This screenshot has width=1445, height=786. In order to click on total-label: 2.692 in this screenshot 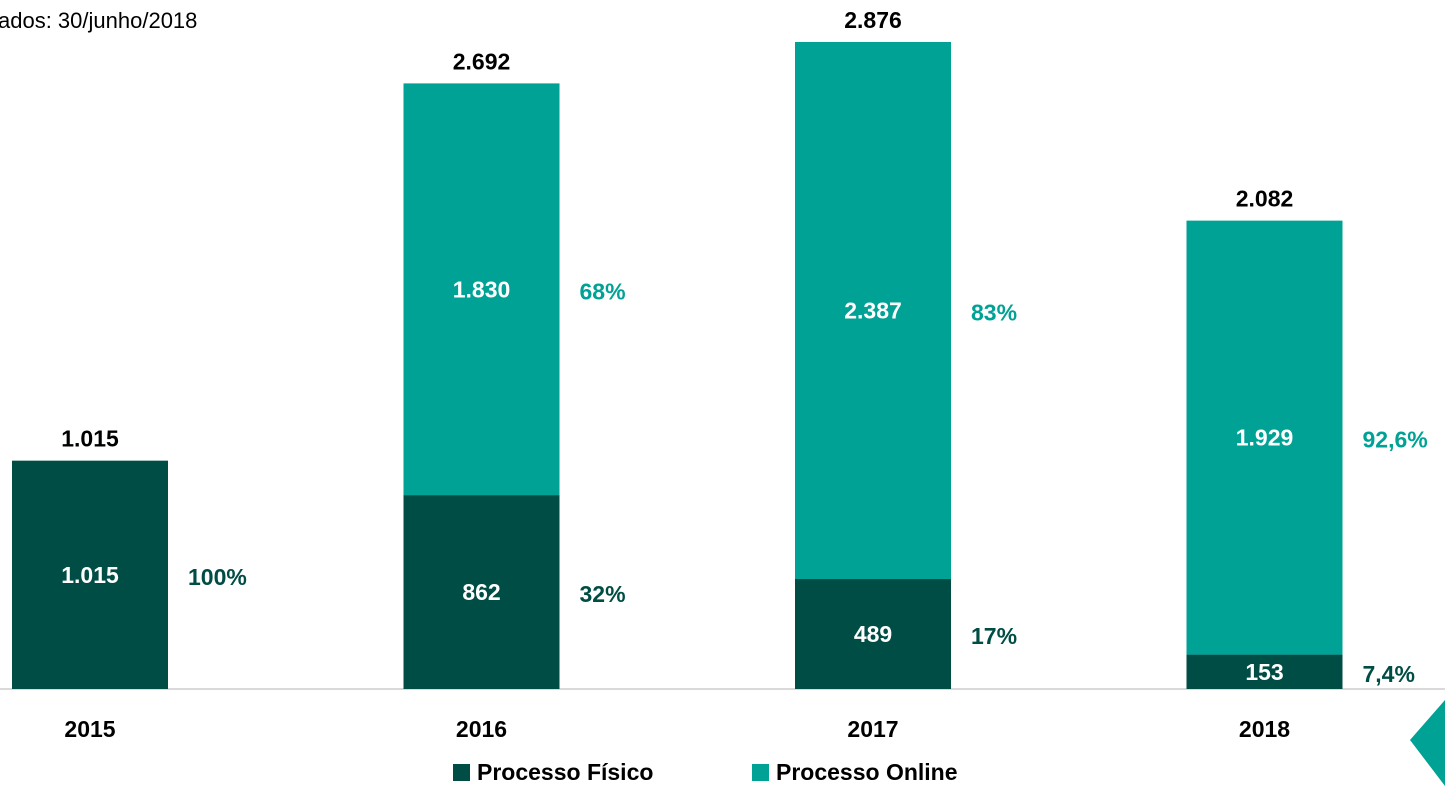, I will do `click(482, 61)`.